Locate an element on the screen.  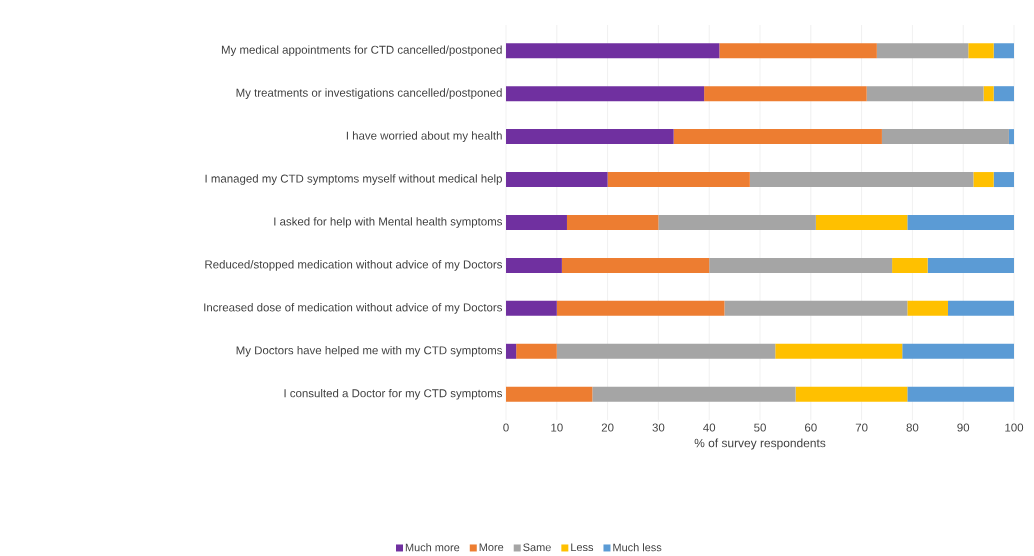
y-tick-label: Increased dose of medication without advice of my Doctors is located at coordinates (353, 308).